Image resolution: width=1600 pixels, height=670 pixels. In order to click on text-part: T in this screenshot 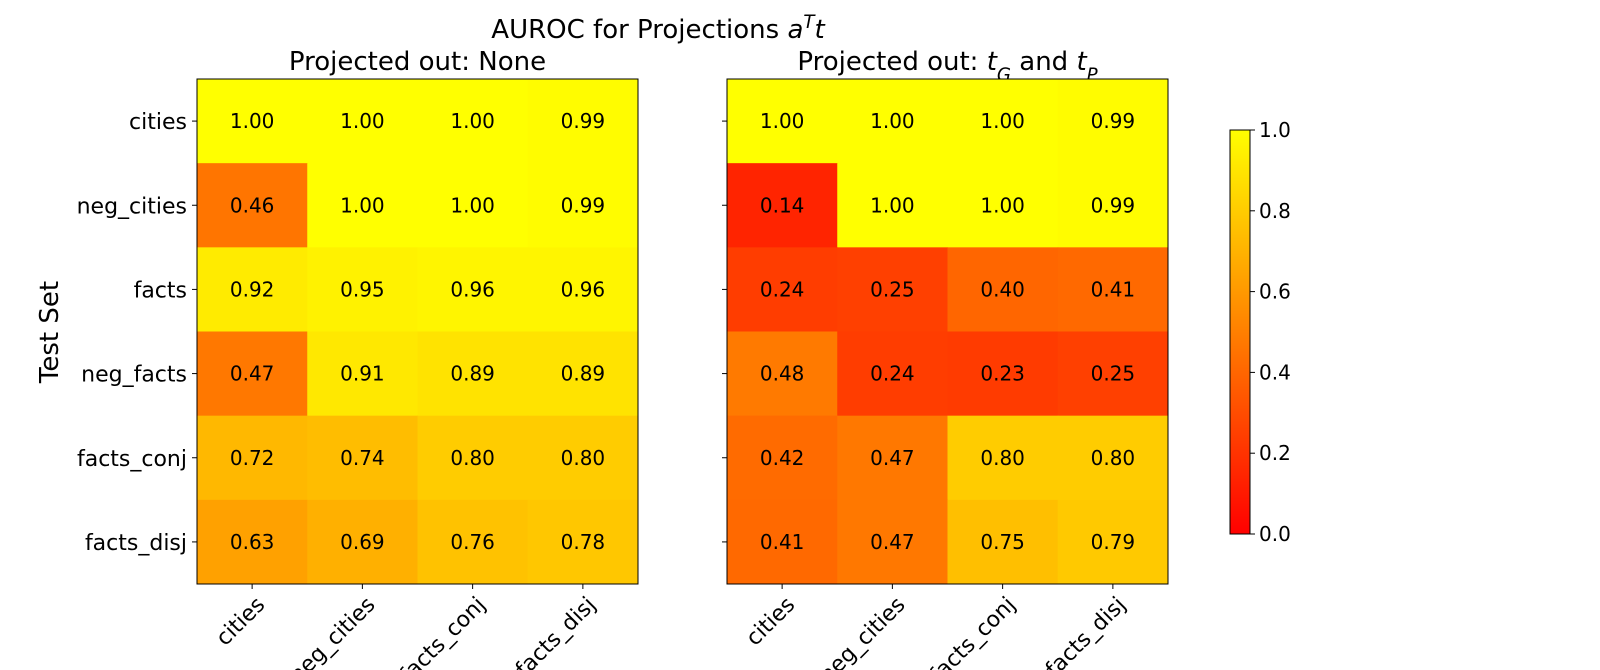, I will do `click(809, 22)`.